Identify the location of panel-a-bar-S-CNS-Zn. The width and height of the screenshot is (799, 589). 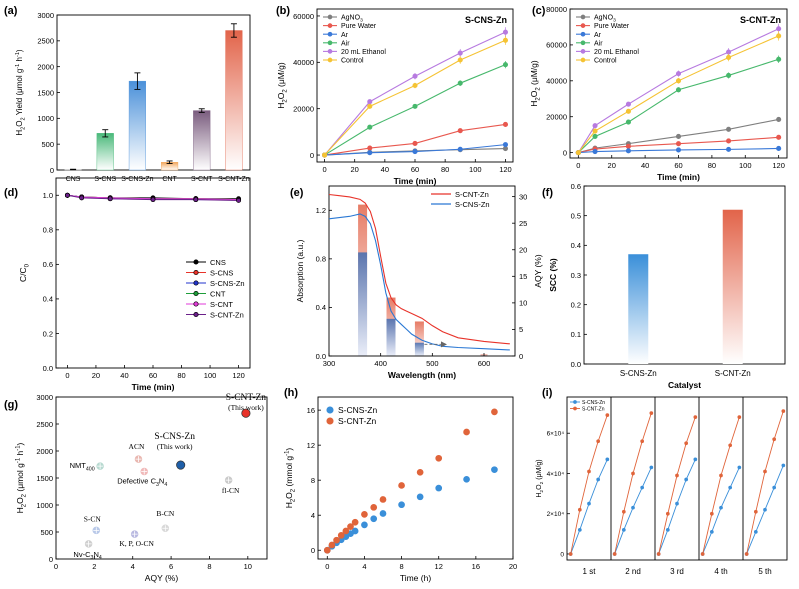
(137, 125).